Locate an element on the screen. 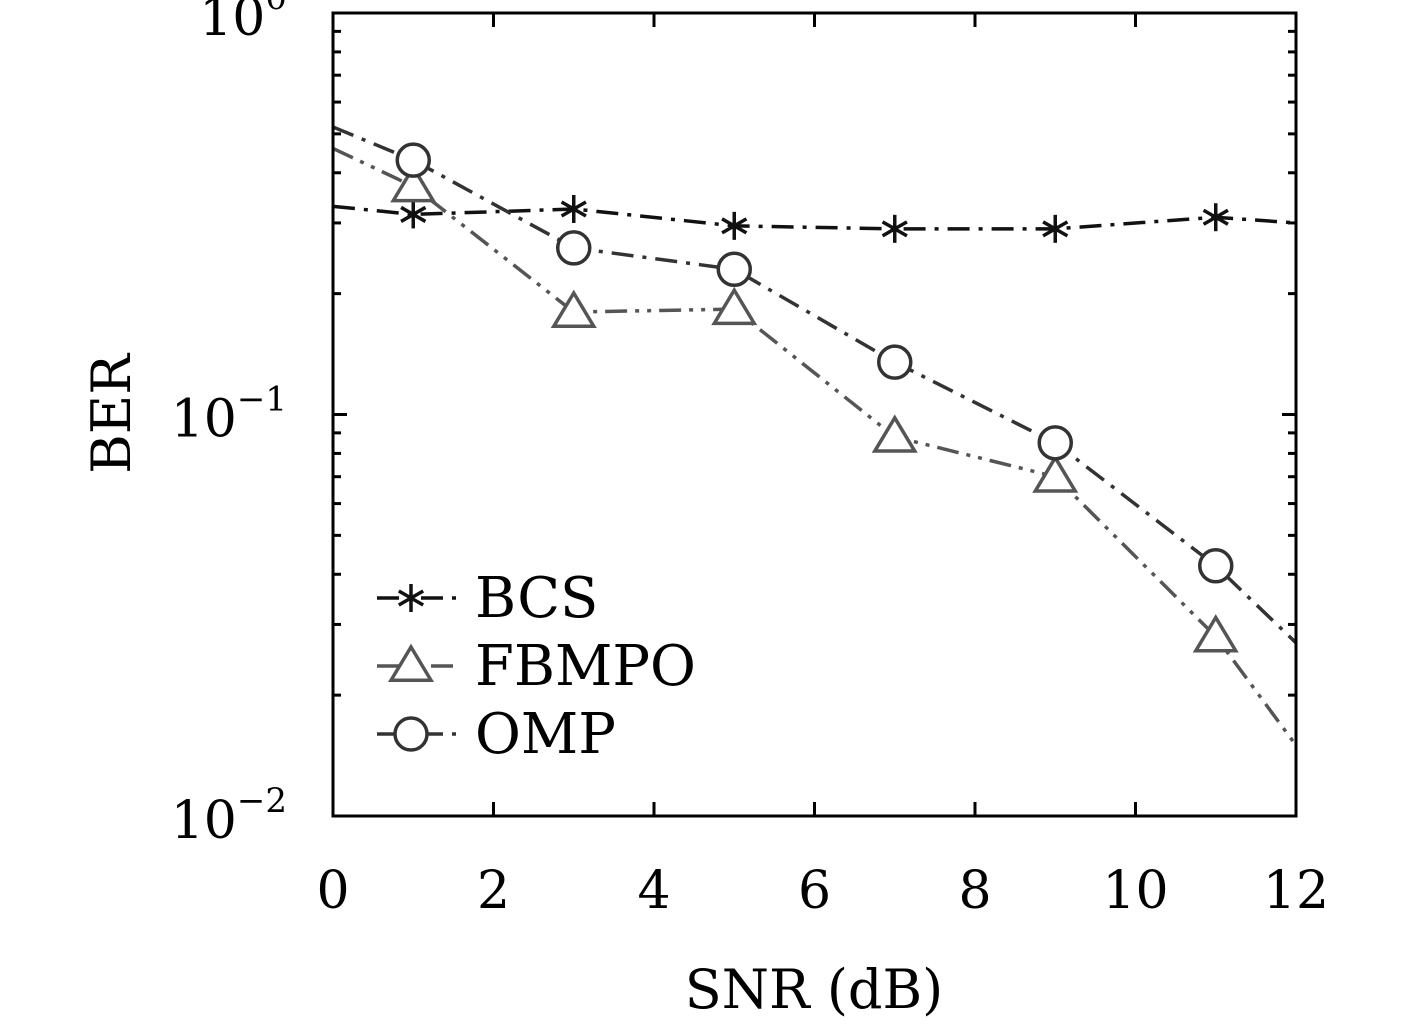 The width and height of the screenshot is (1417, 1032). legend-item-bcs: BCS is located at coordinates (487, 598).